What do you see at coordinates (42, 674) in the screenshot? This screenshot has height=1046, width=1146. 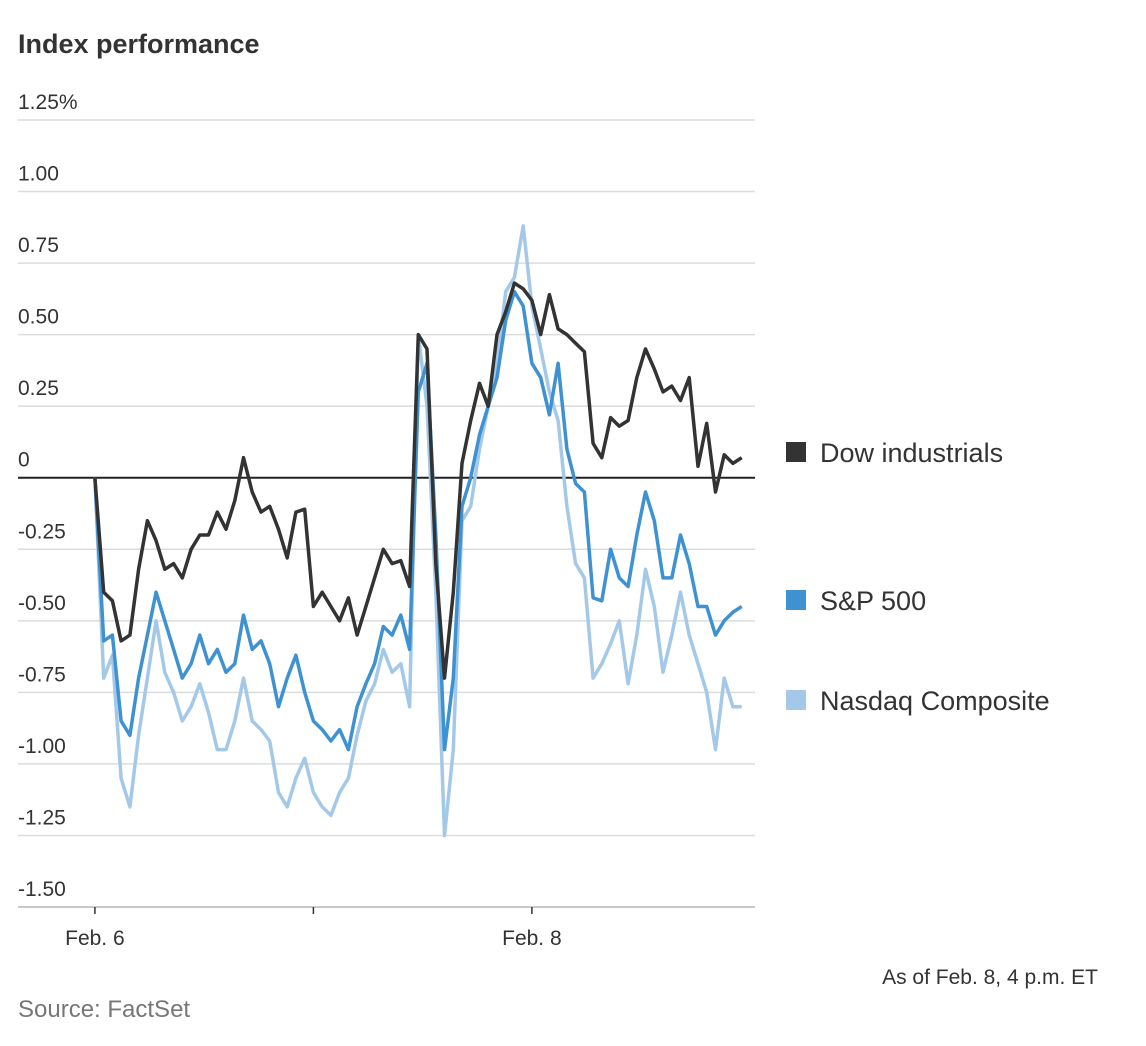 I see `y-tick-label: -0.75` at bounding box center [42, 674].